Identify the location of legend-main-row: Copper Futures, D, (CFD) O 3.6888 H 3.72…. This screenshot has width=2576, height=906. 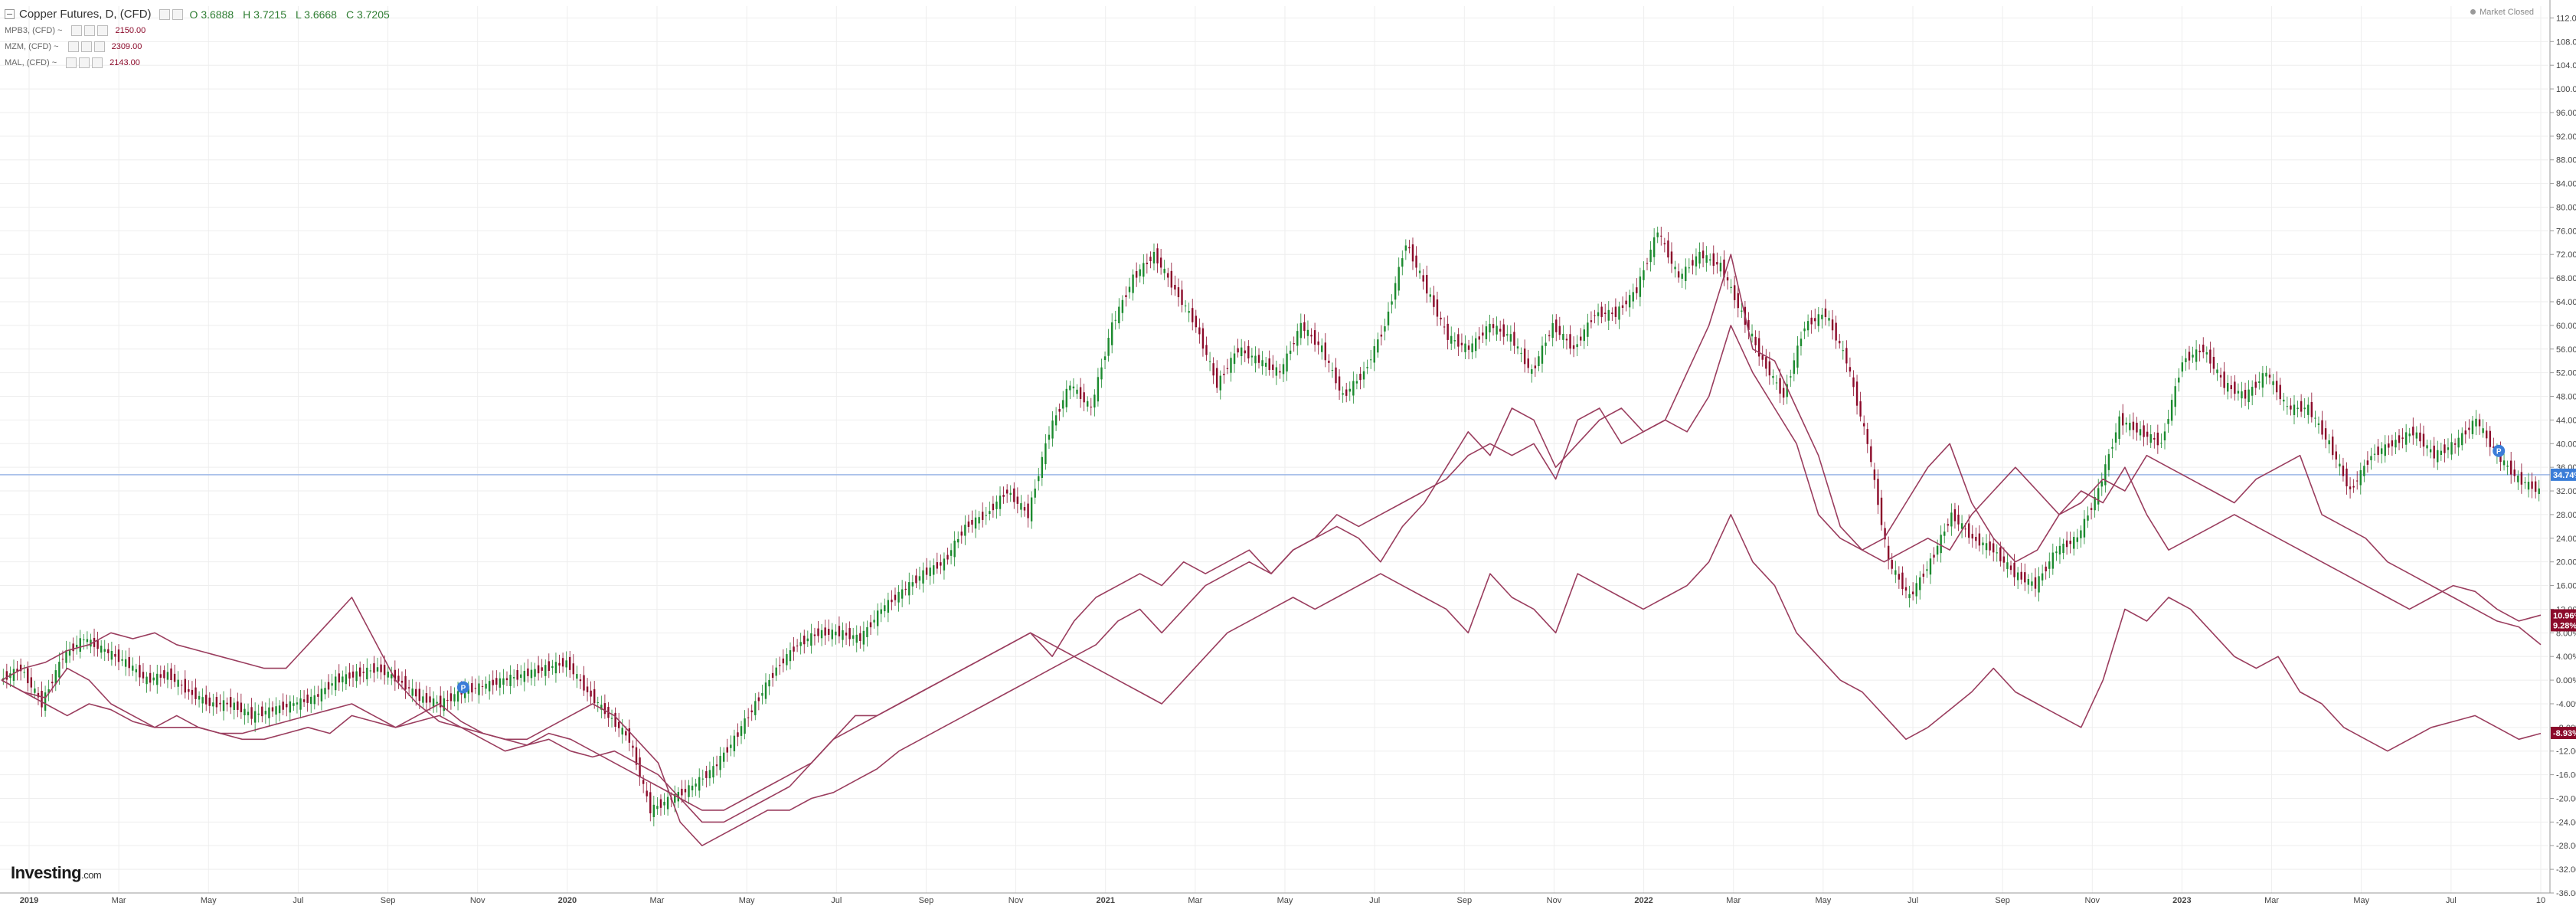
(202, 14).